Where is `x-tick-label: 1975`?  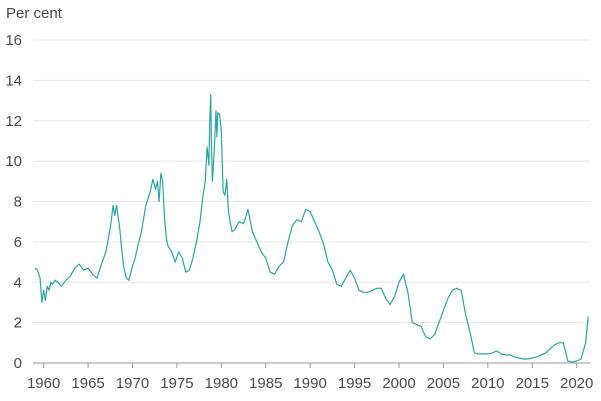
x-tick-label: 1975 is located at coordinates (176, 383).